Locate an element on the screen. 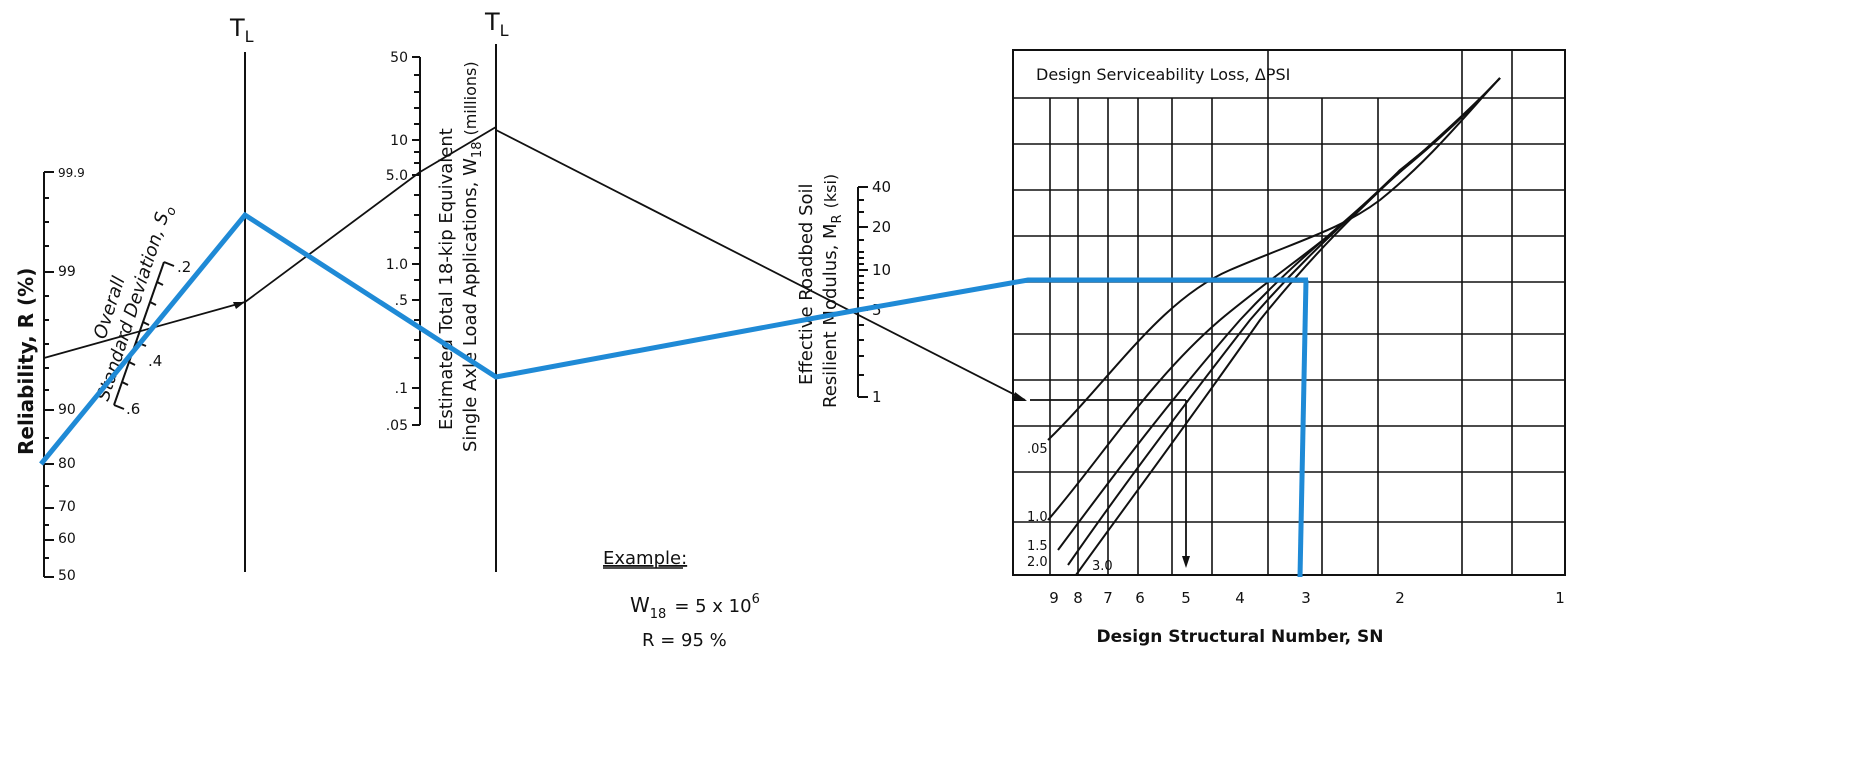 Image resolution: width=1870 pixels, height=782 pixels. reliability-tick-label: 50 is located at coordinates (67, 576).